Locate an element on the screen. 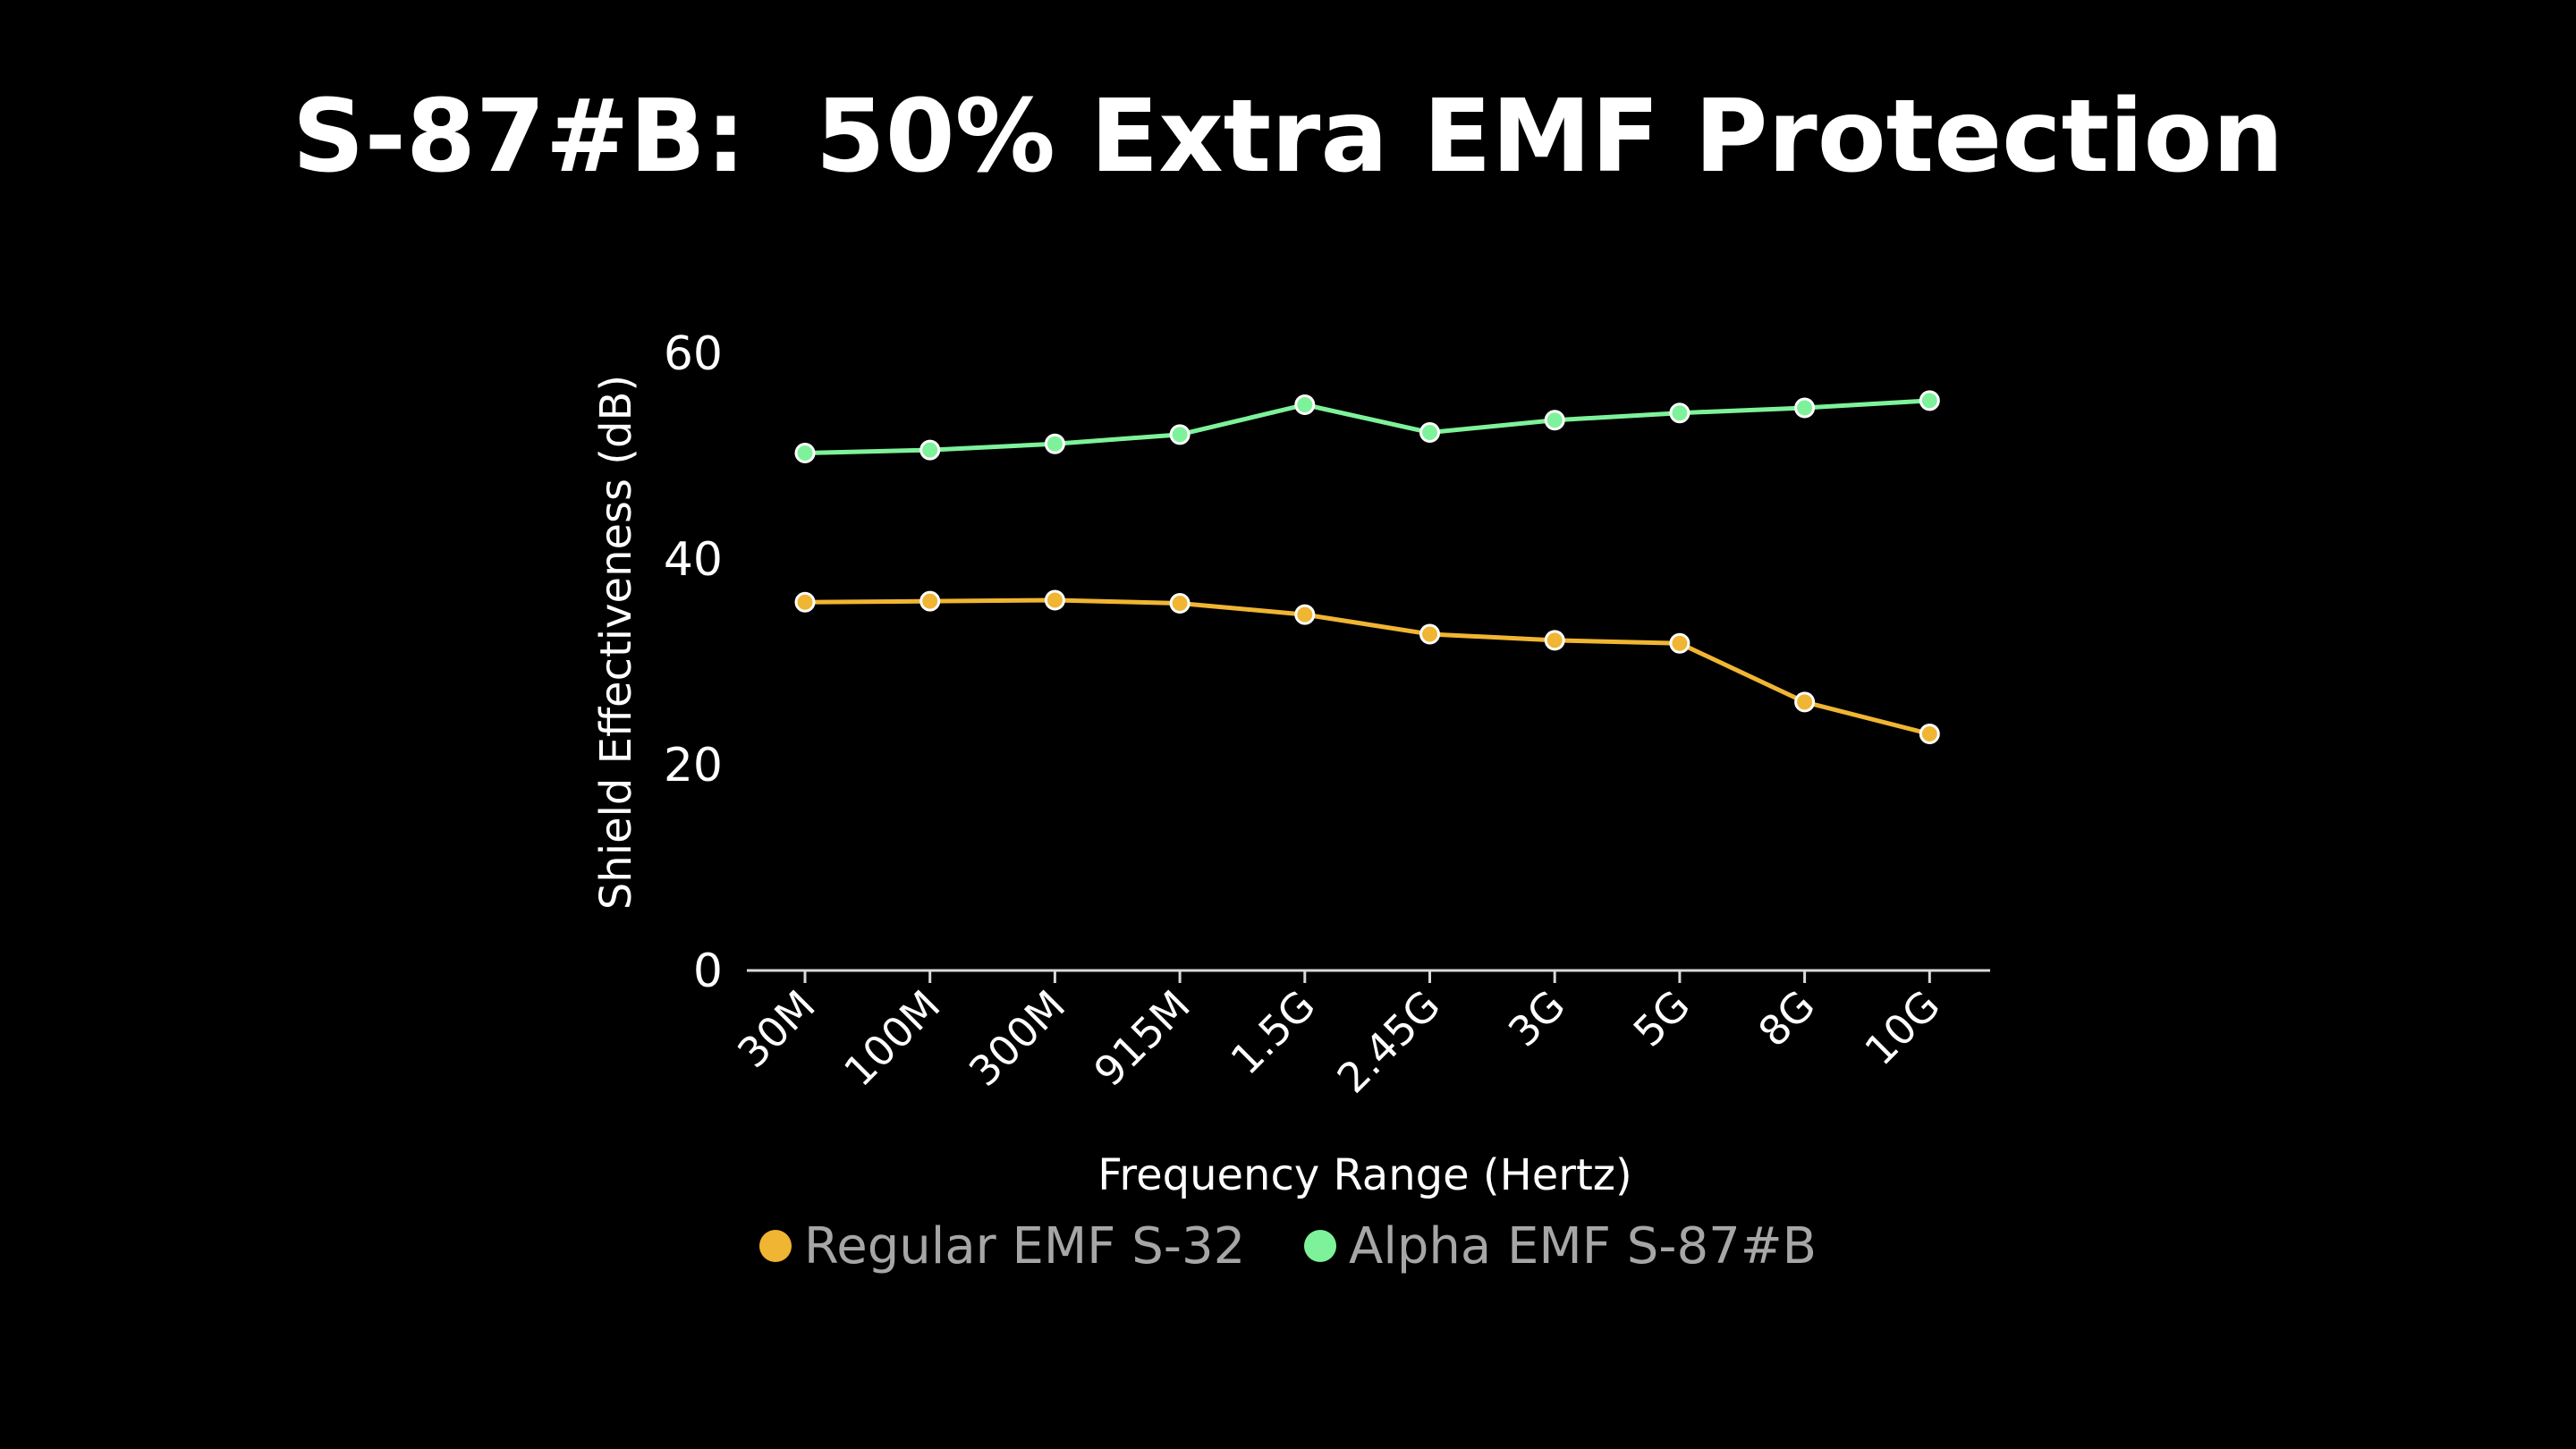  x-tick-label: 2.45G is located at coordinates (1388, 1042).